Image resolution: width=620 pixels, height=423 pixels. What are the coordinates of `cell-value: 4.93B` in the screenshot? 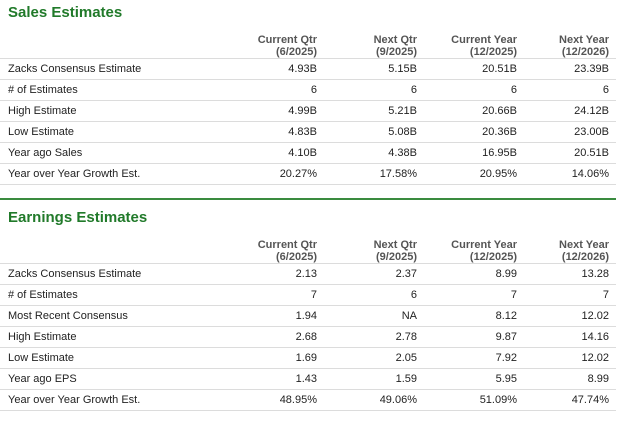 It's located at (270, 69).